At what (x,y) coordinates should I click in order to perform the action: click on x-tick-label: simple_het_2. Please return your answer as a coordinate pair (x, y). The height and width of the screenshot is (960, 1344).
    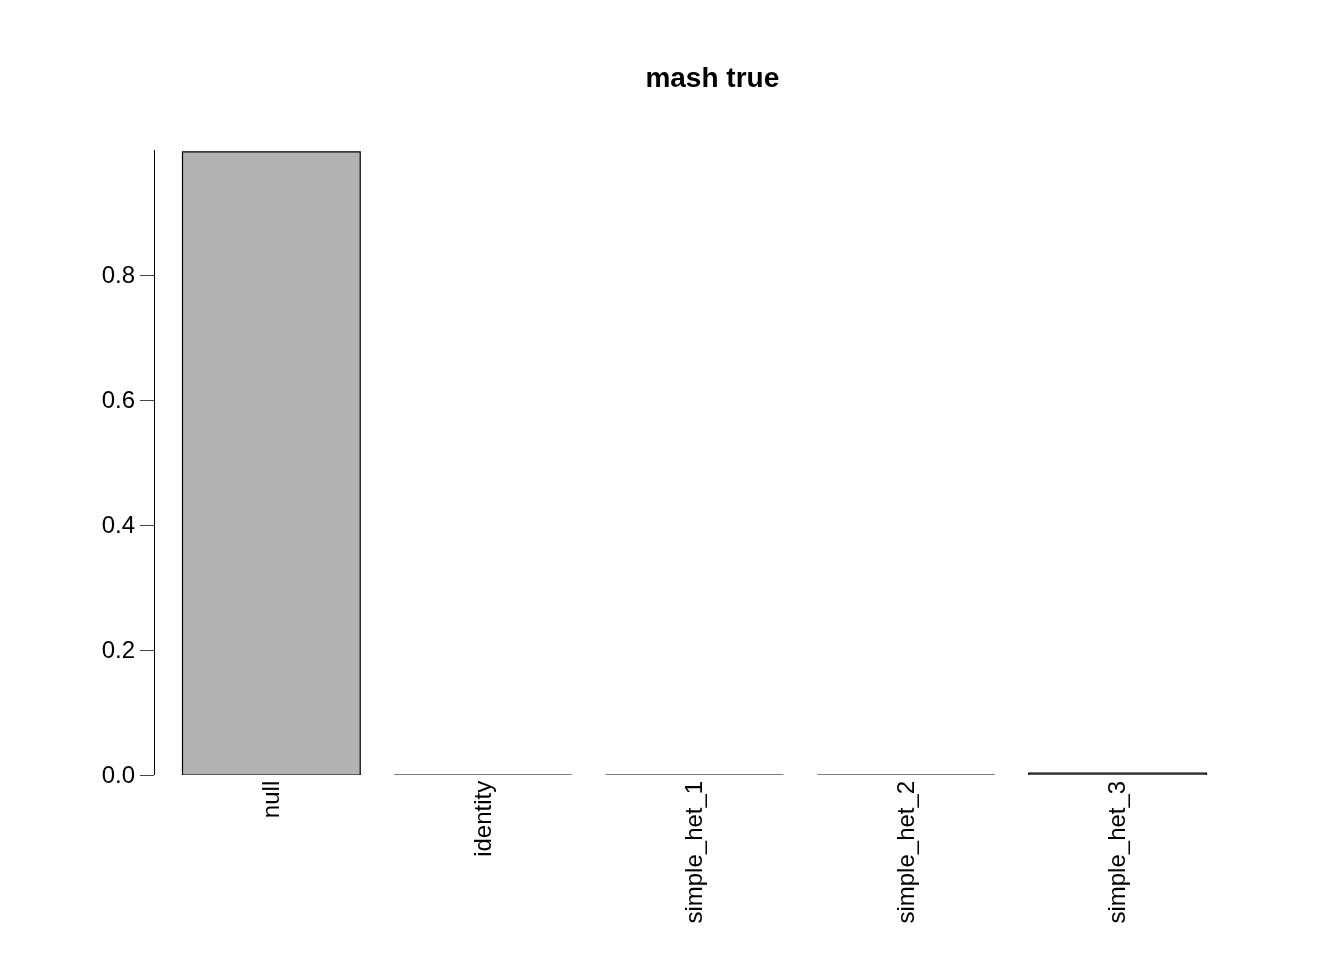
    Looking at the image, I should click on (905, 852).